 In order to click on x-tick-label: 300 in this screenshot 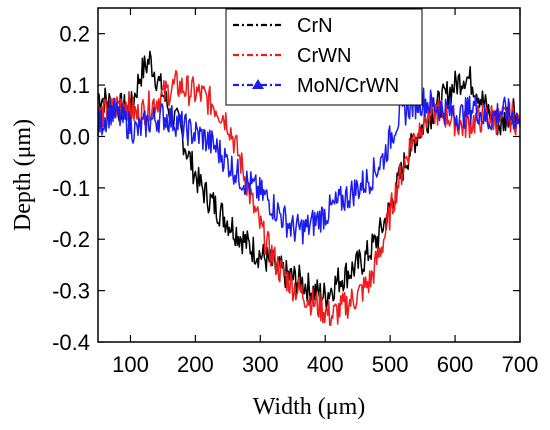, I will do `click(260, 364)`.